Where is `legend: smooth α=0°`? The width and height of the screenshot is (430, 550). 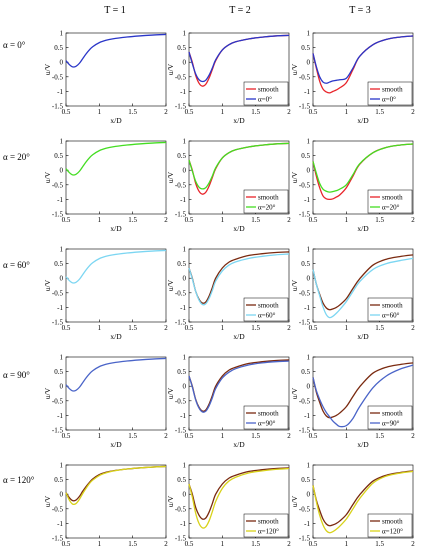
legend: smooth α=0° is located at coordinates (390, 93).